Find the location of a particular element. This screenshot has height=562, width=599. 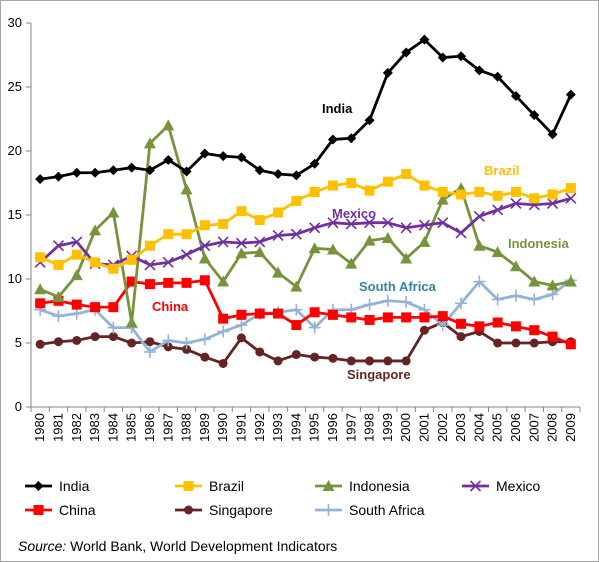

x-tick-label: 2002 is located at coordinates (442, 427).